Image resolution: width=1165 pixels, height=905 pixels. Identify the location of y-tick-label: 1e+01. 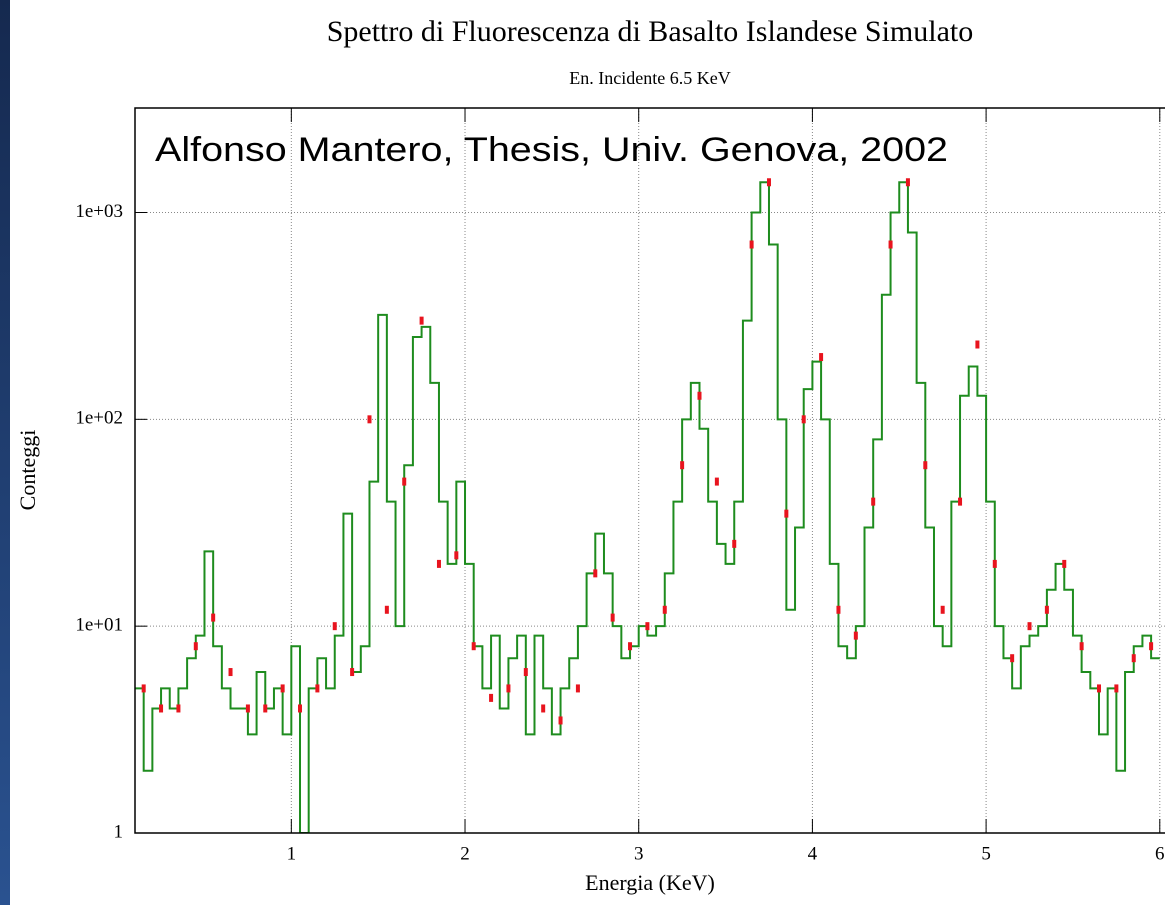
(99, 625).